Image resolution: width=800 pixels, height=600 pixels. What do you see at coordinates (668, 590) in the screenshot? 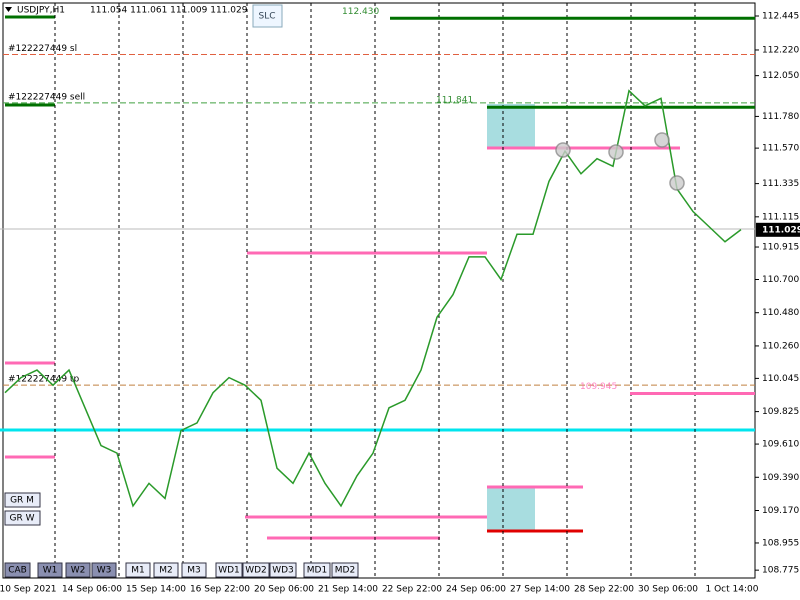
I see `x-tick-label: 30 Sep 06:00` at bounding box center [668, 590].